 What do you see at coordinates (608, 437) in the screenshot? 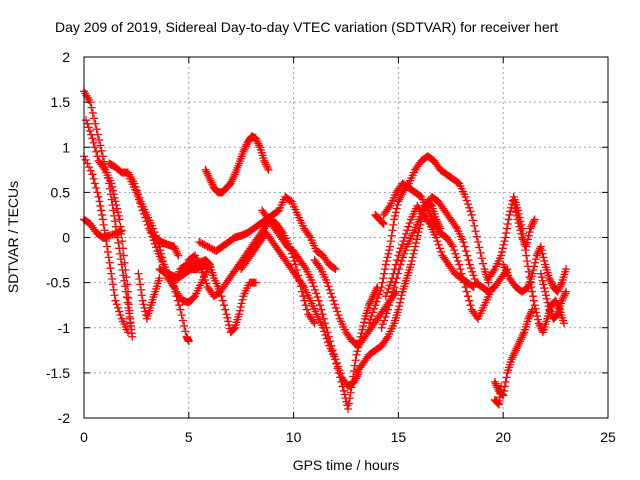
I see `x-tick-label: 25` at bounding box center [608, 437].